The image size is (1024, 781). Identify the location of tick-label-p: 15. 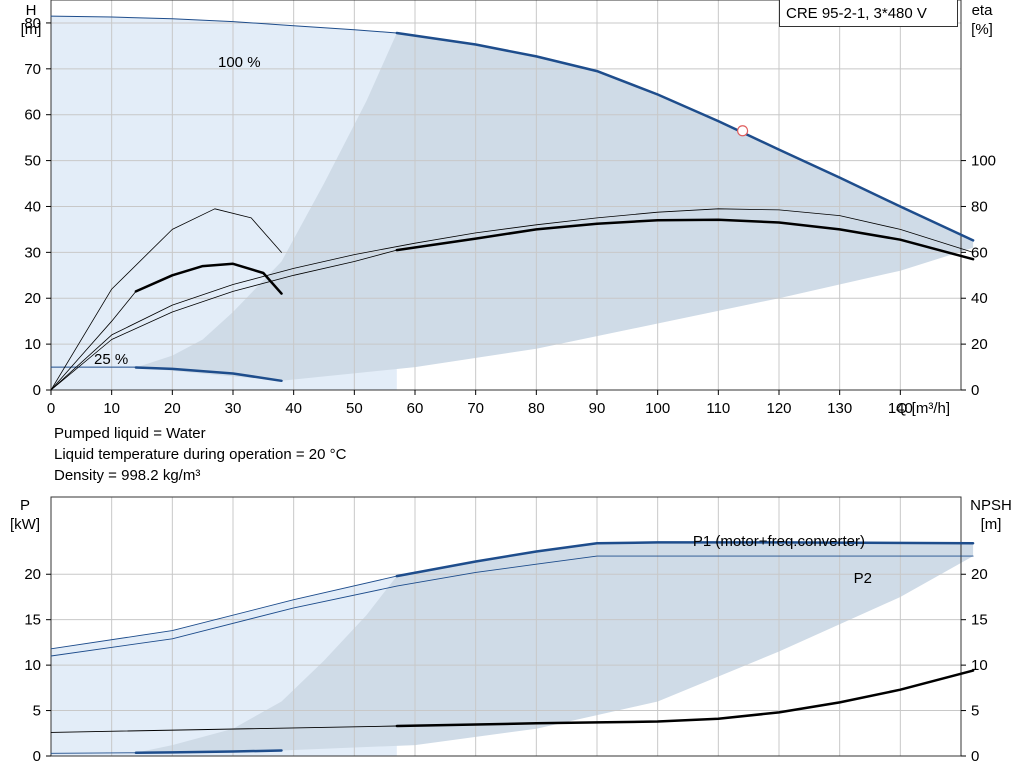
(32, 620).